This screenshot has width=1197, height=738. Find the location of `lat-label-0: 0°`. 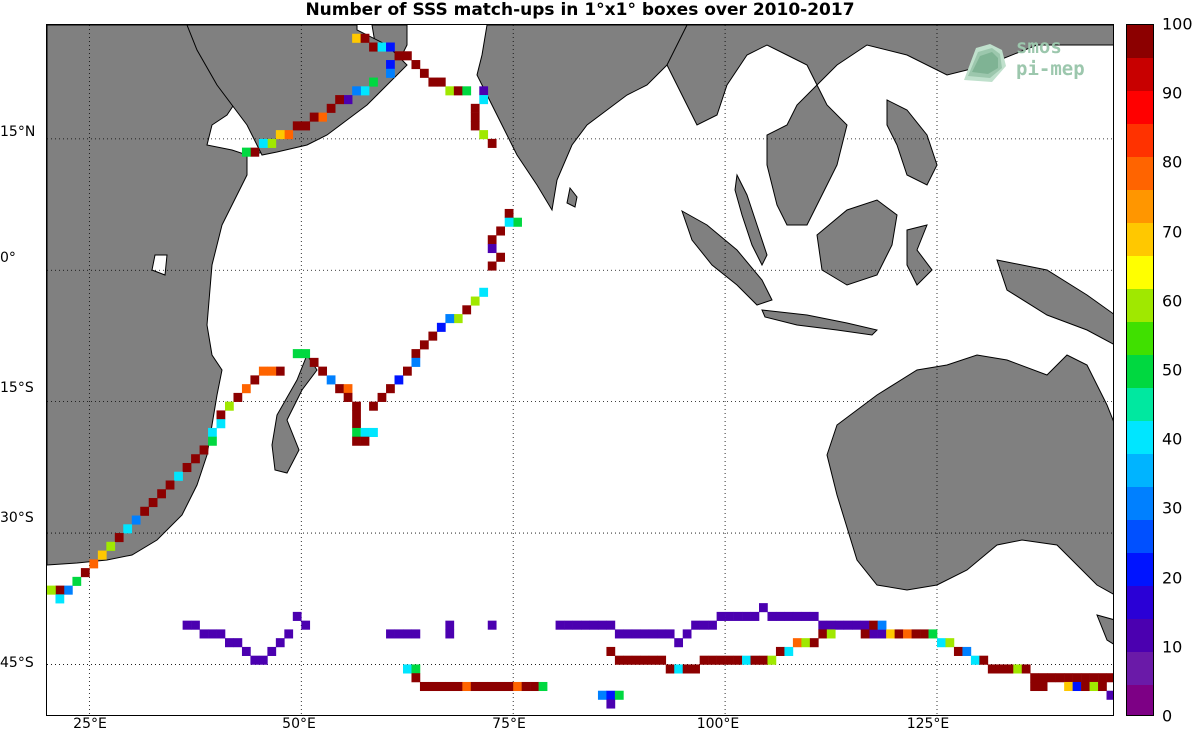

lat-label-0: 0° is located at coordinates (8, 258).